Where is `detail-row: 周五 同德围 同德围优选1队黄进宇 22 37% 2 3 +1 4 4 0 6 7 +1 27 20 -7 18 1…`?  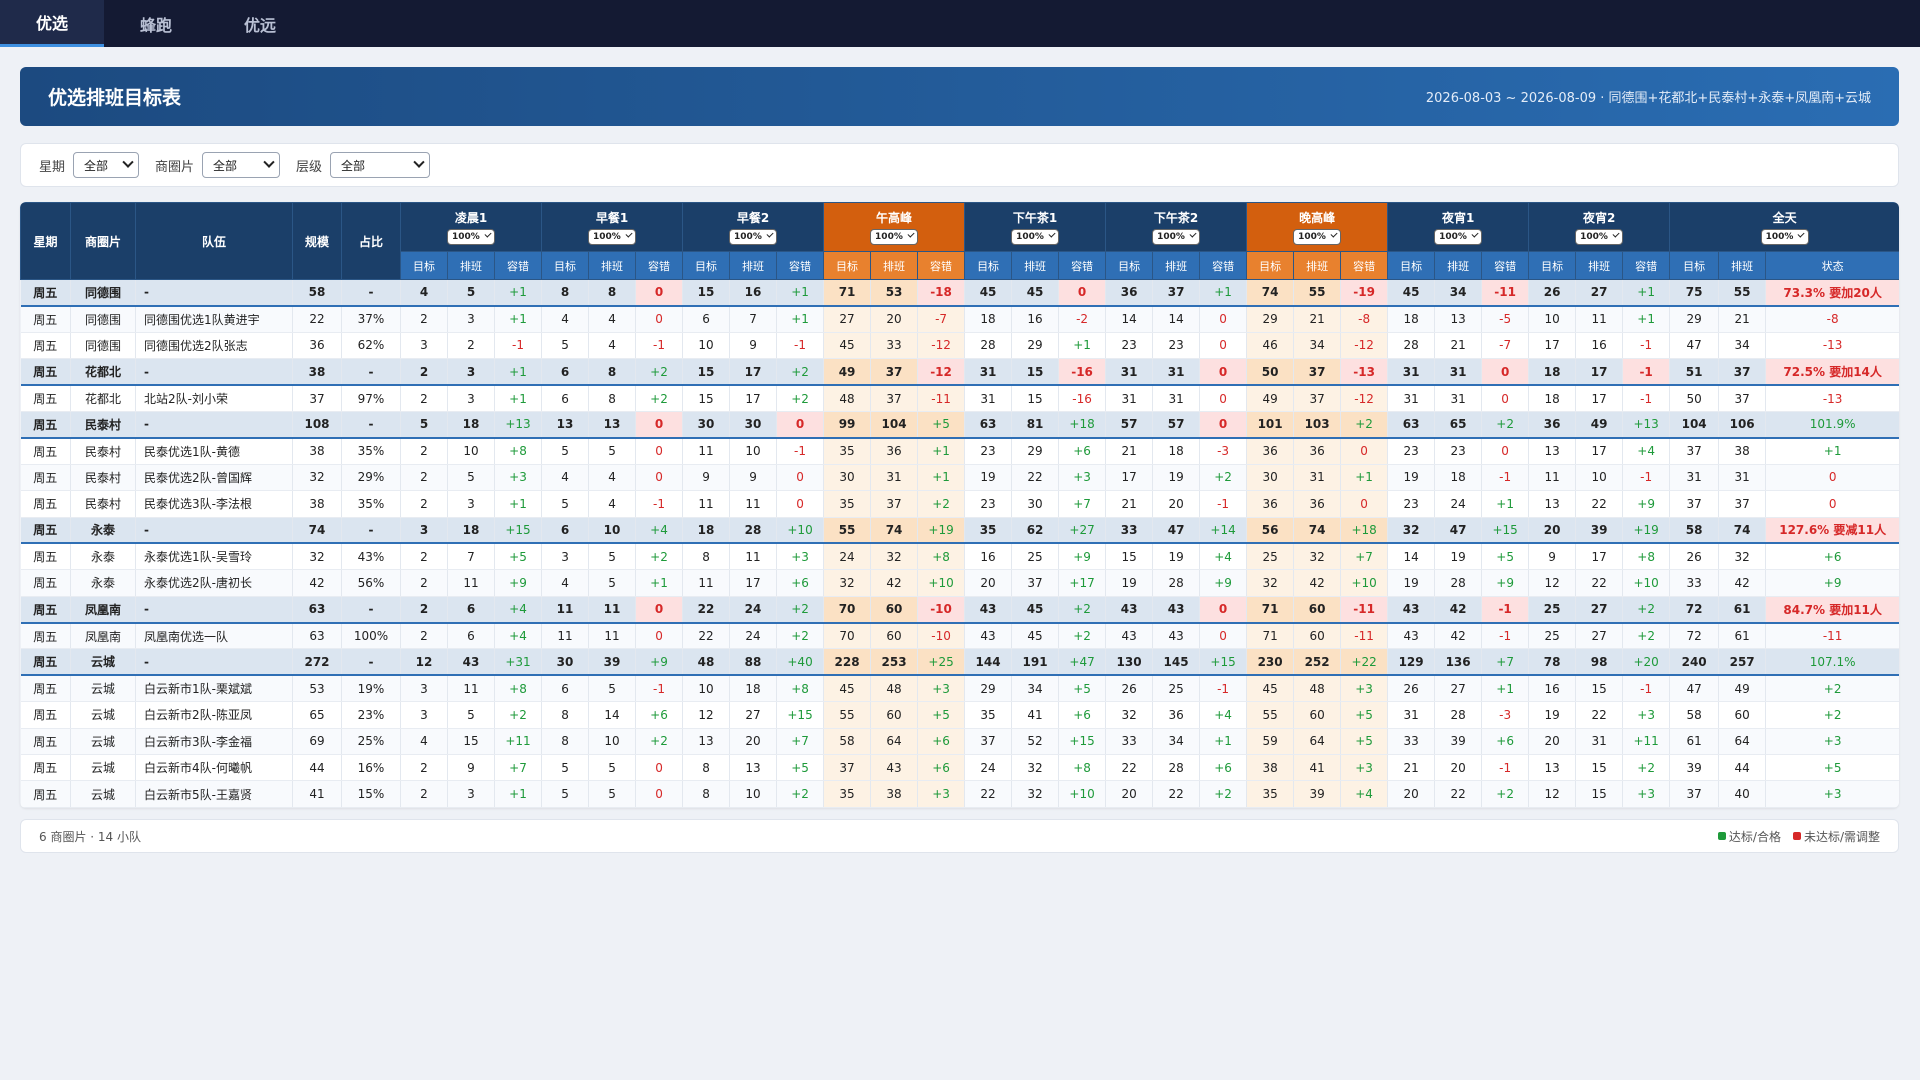
detail-row: 周五 同德围 同德围优选1队黄进宇 22 37% 2 3 +1 4 4 0 6 7 +1 27 20 -7 18 1… is located at coordinates (959, 319).